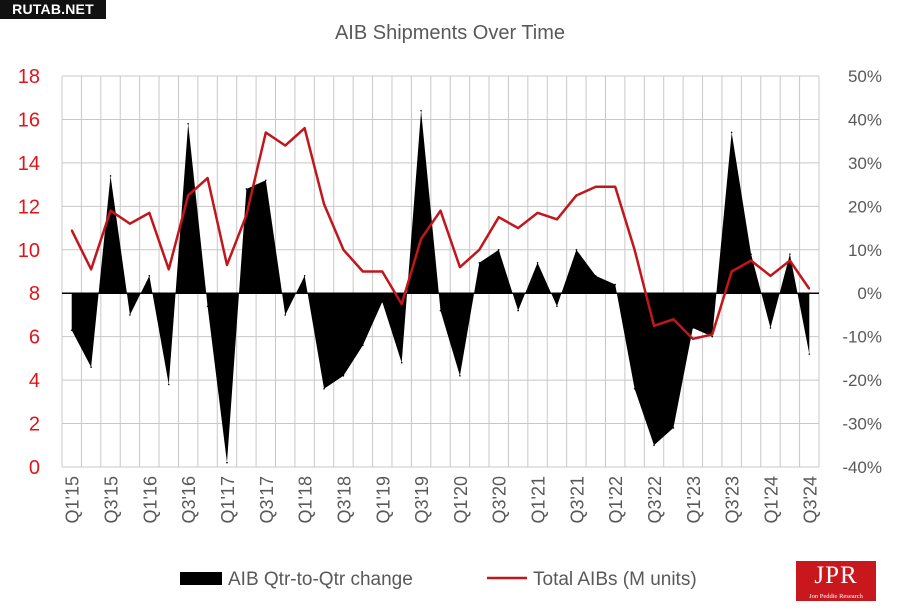  What do you see at coordinates (422, 499) in the screenshot?
I see `x-tick-label: Q3'19` at bounding box center [422, 499].